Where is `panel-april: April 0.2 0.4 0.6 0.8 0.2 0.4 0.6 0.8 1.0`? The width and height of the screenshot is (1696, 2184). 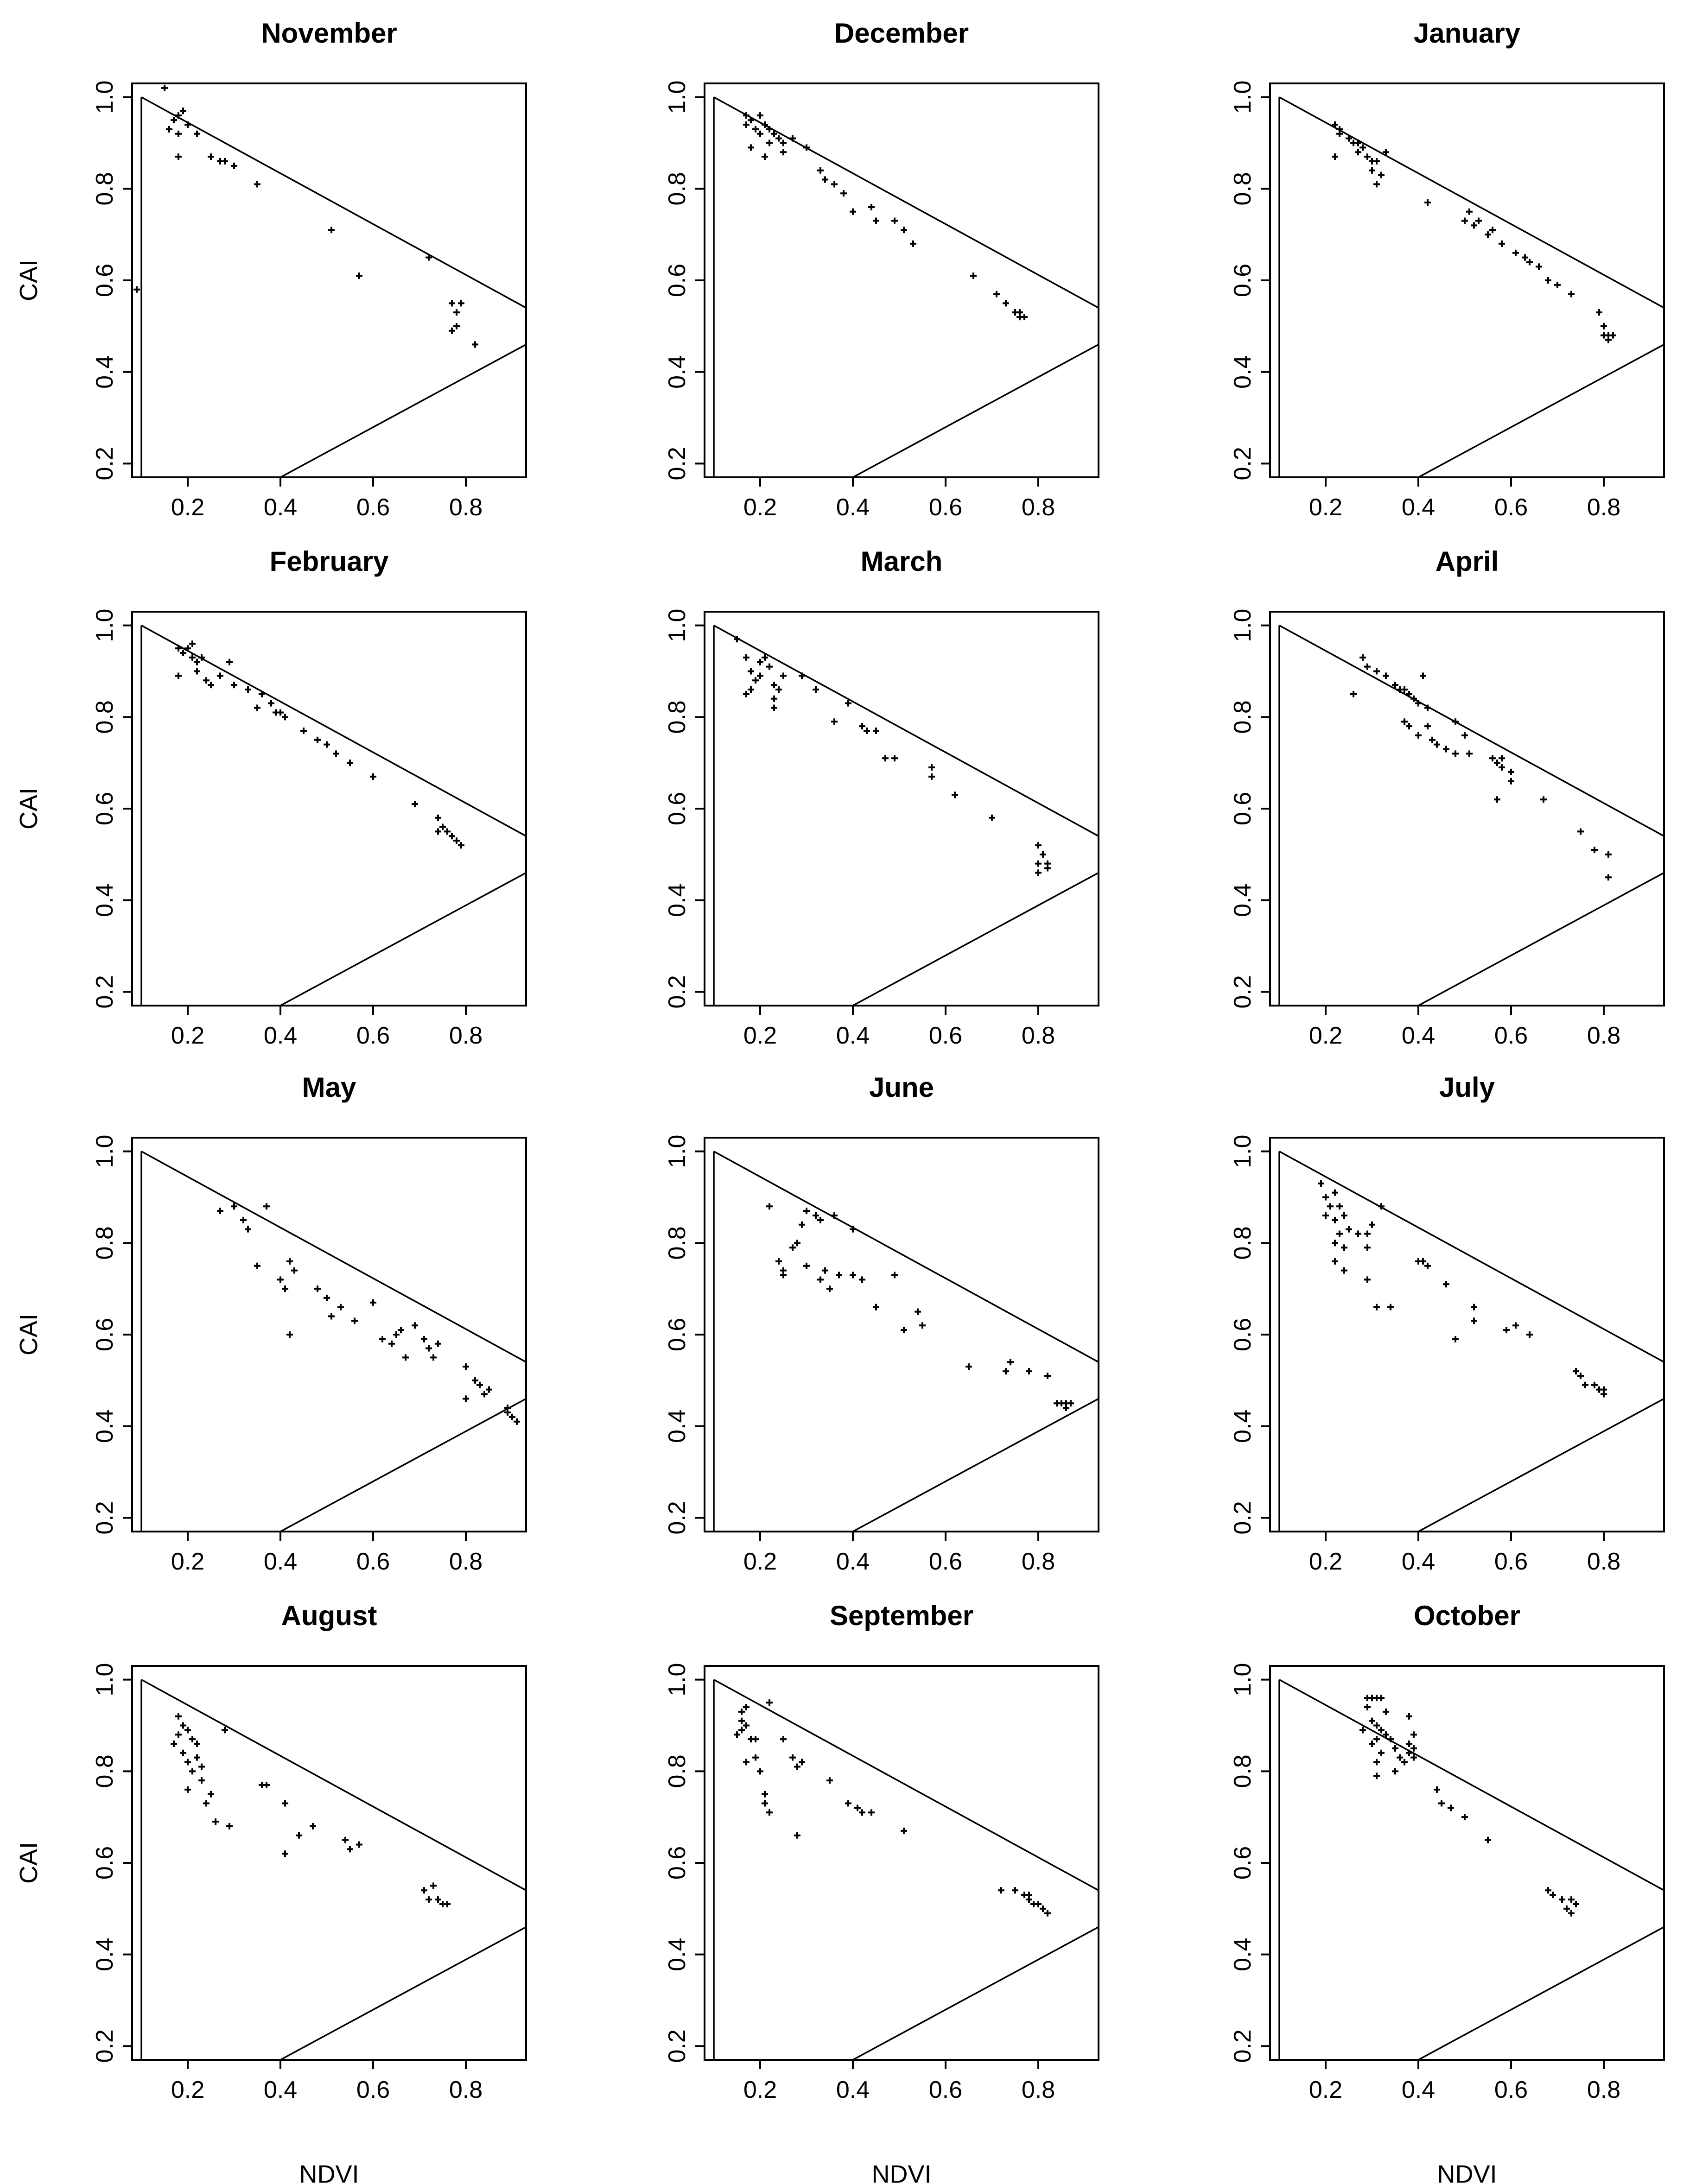 panel-april: April 0.2 0.4 0.6 0.8 0.2 0.4 0.6 0.8 1.0 is located at coordinates (1447, 797).